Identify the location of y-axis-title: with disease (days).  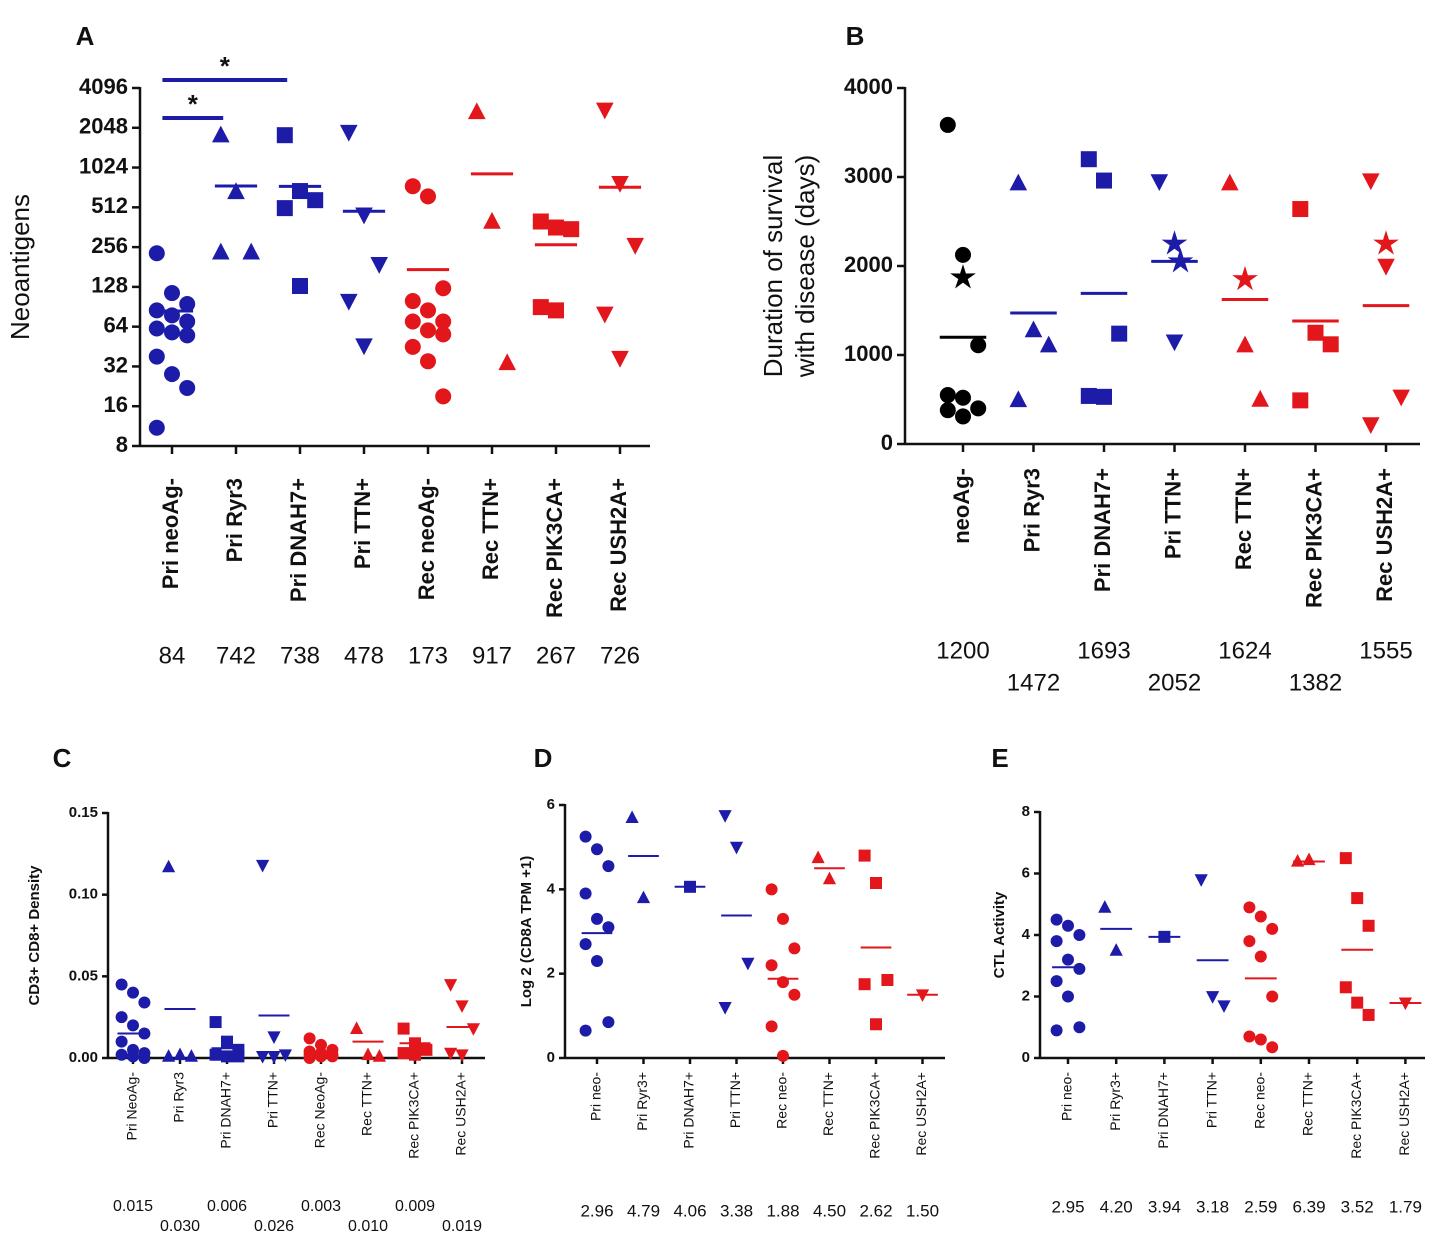
(805, 267).